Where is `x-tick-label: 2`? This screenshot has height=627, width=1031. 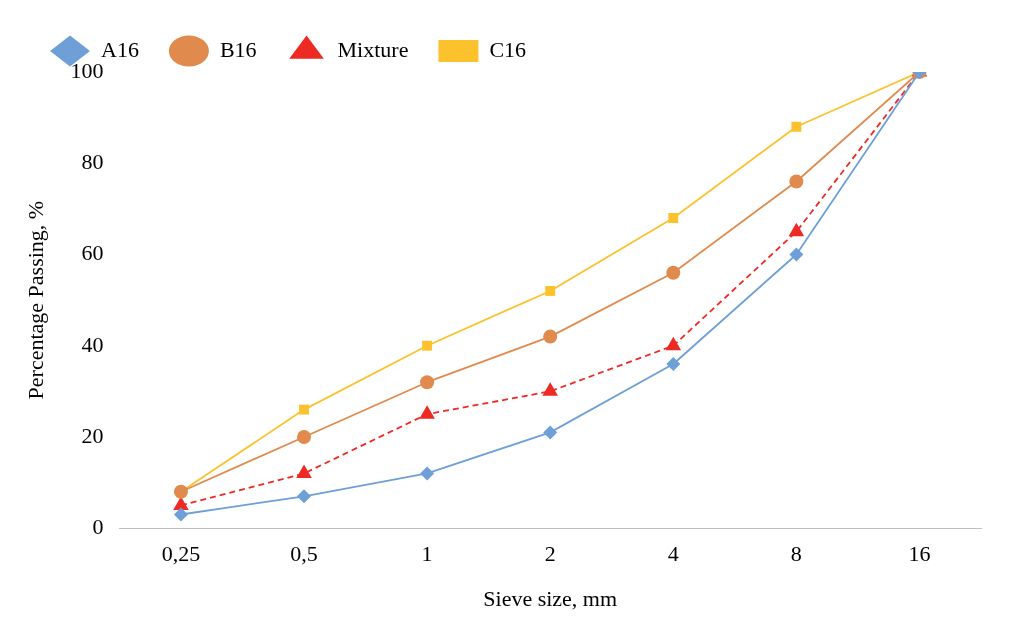 x-tick-label: 2 is located at coordinates (550, 554).